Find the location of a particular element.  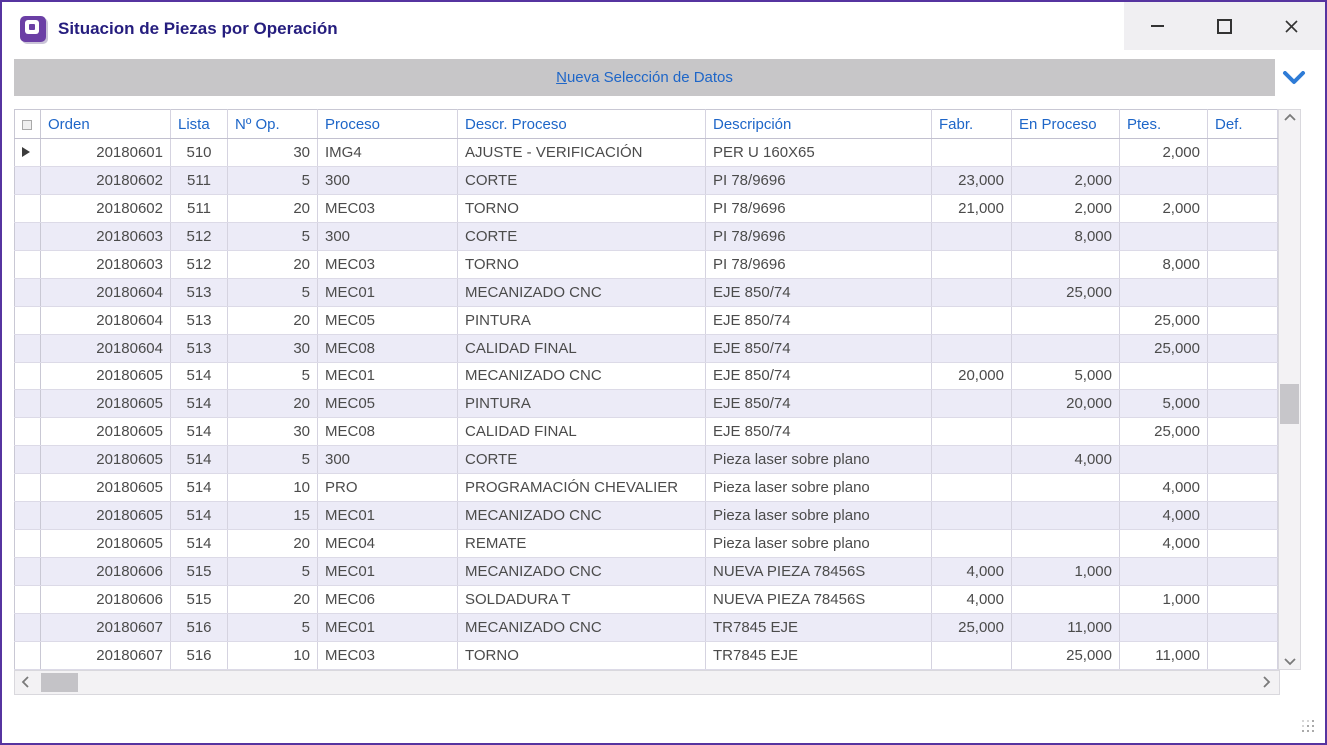

scroll-down-button is located at coordinates (1289, 662).